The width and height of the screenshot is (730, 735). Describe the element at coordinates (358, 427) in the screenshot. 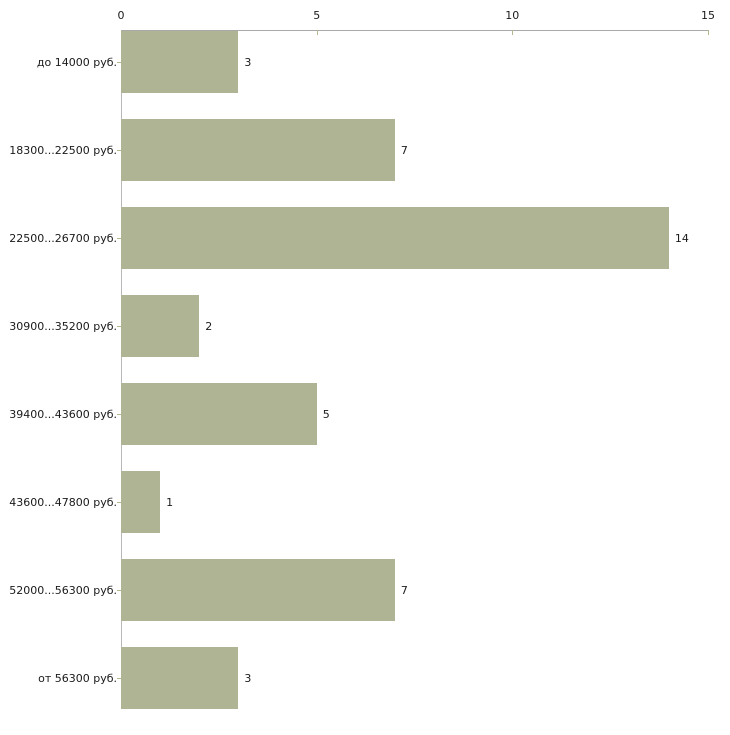

I see `bar-row: 39400...43600 руб. 5` at that location.